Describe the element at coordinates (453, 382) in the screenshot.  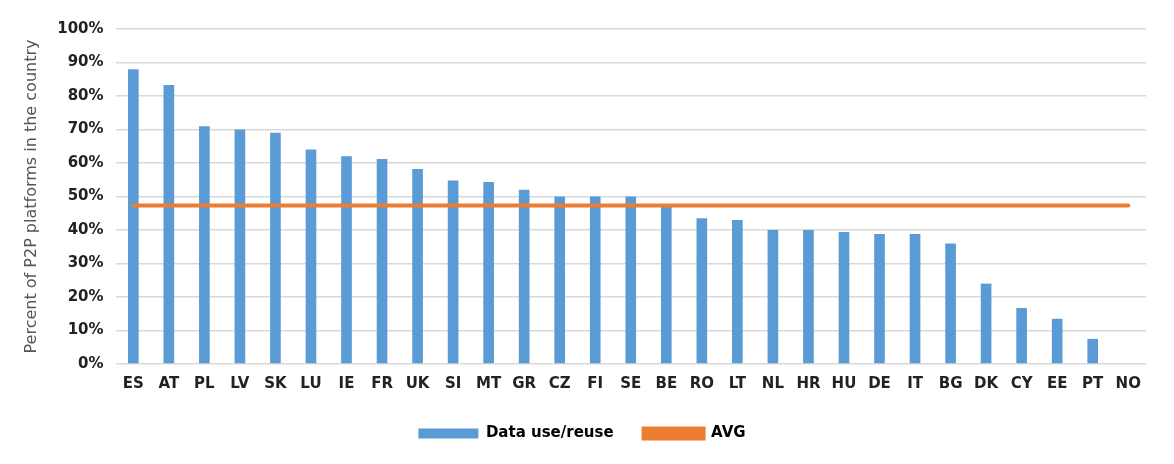
I see `x-tick-label: SI` at that location.